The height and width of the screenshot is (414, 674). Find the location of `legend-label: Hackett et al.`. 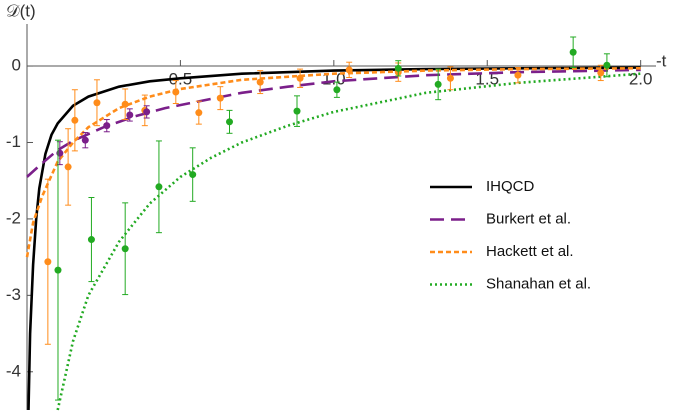

legend-label: Hackett et al. is located at coordinates (530, 251).